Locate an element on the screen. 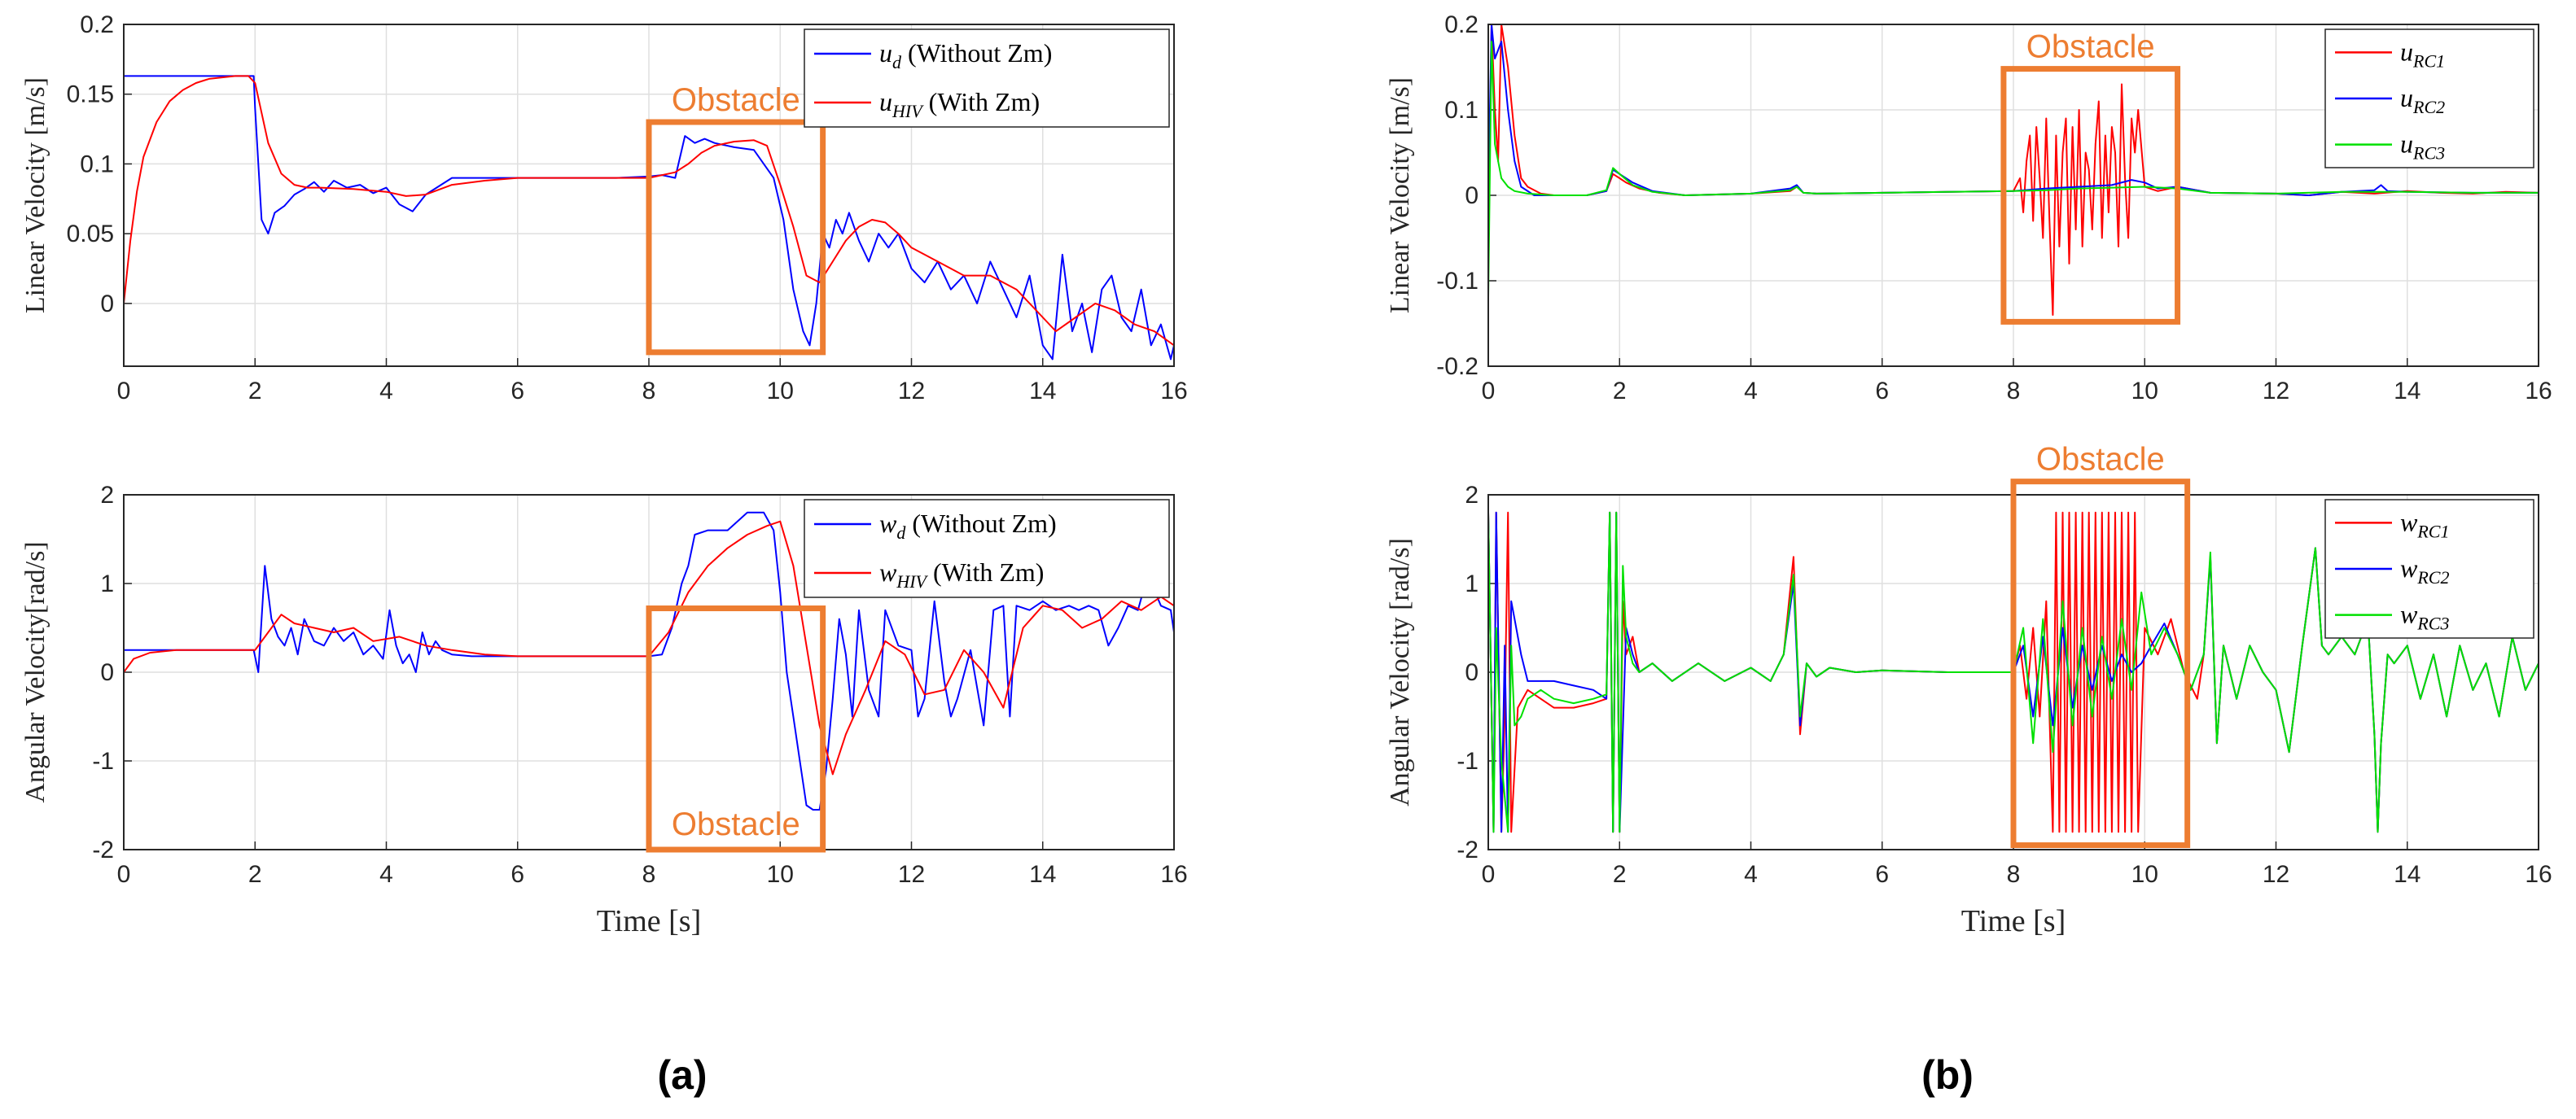 The image size is (2576, 1119). legend: ud (Without Zm)uHIV (With Zm) is located at coordinates (987, 78).